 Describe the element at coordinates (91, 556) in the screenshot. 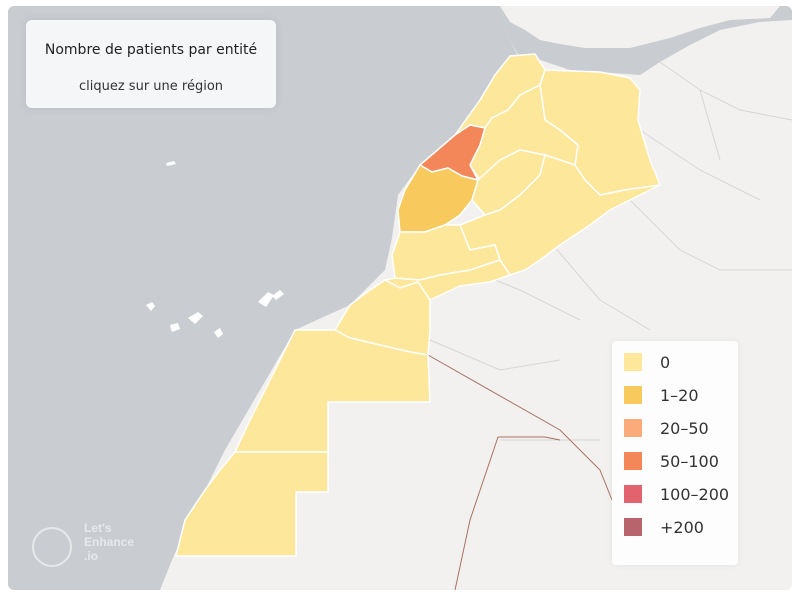

I see `watermark-line: .io` at that location.